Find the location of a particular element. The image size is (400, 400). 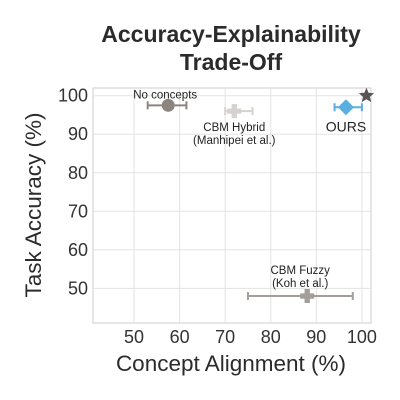

point-2-label-line-2: (Manhipei et al.) is located at coordinates (234, 141).